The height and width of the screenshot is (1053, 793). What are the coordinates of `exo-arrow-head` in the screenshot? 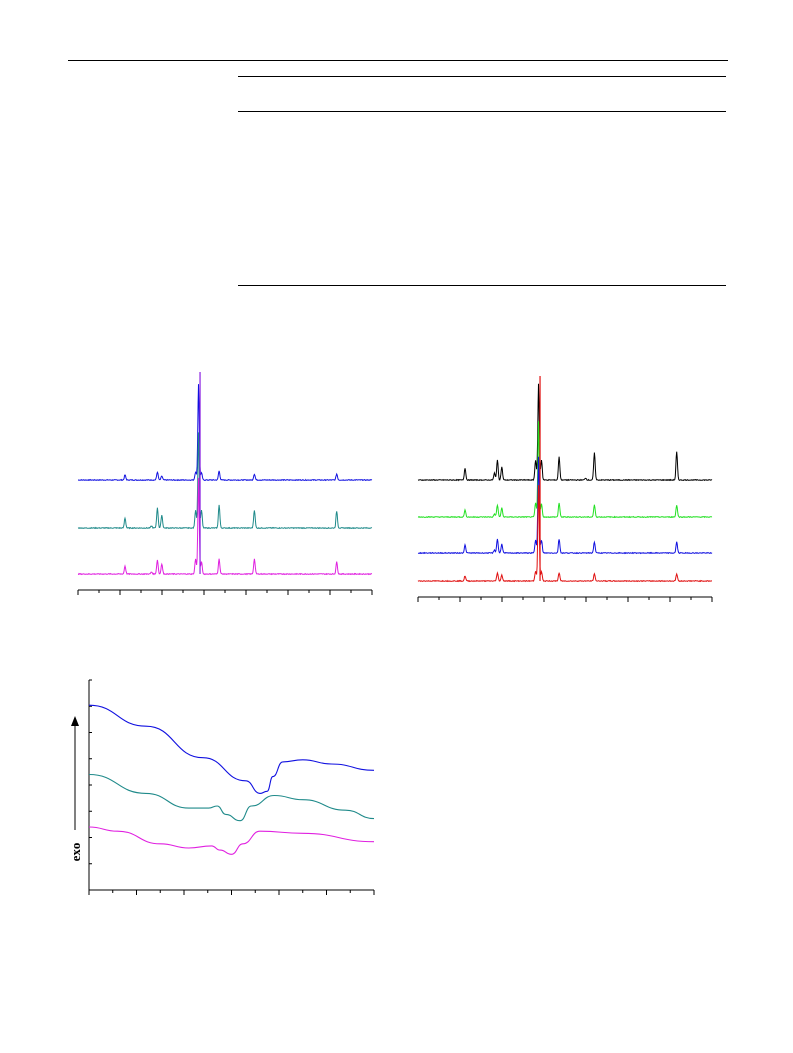 It's located at (75, 721).